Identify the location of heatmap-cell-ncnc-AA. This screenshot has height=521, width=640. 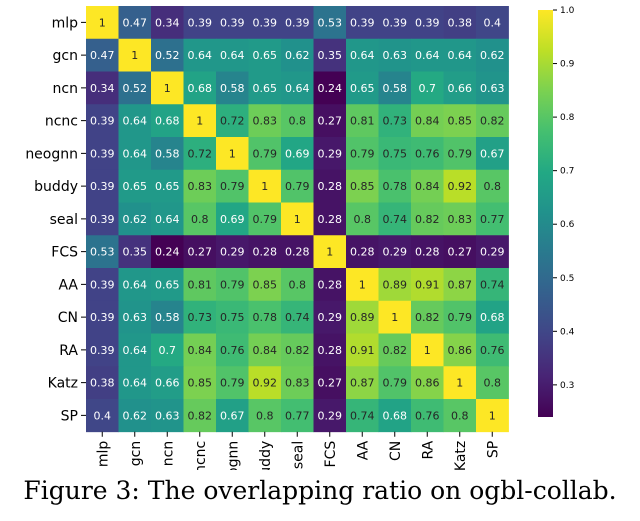
(362, 121).